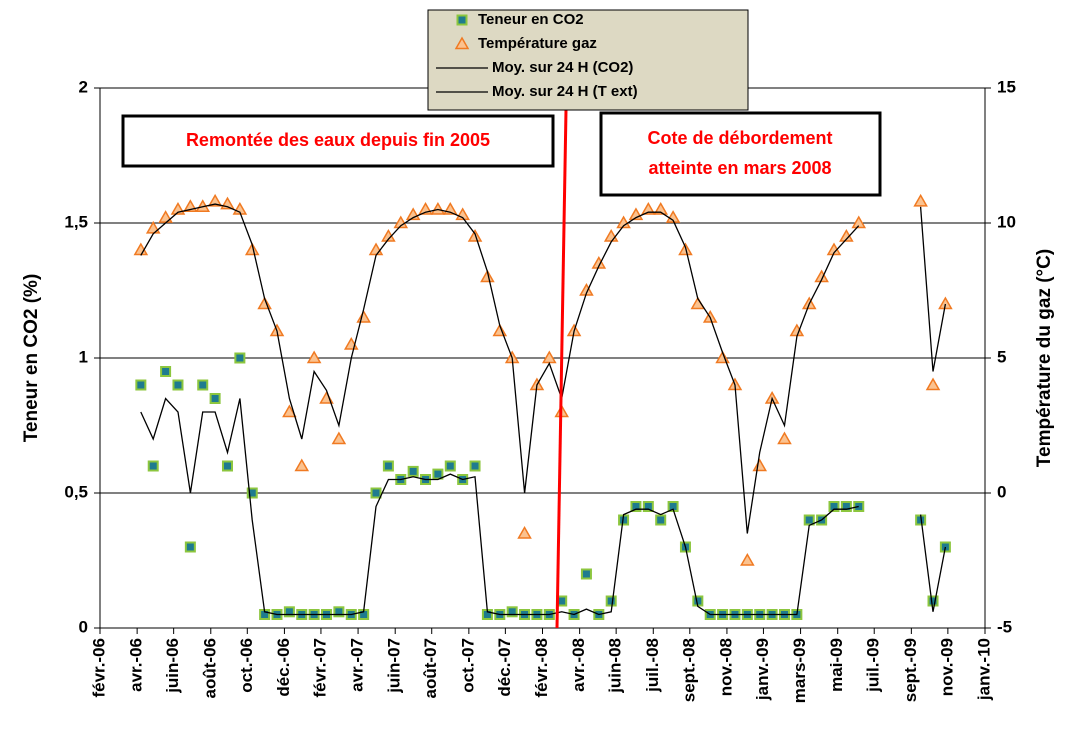 This screenshot has height=744, width=1067. I want to click on y2-axis-title: Température du gaz (°C), so click(1044, 358).